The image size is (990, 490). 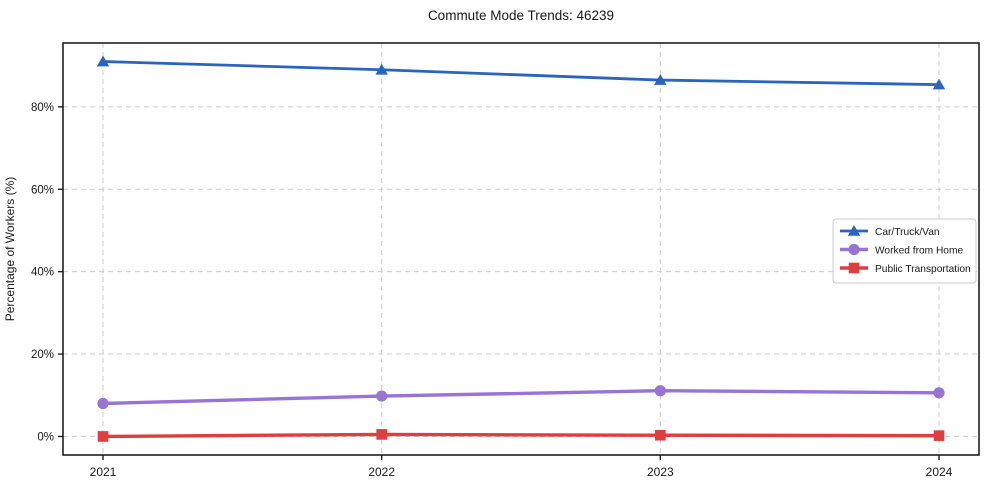 What do you see at coordinates (907, 232) in the screenshot?
I see `legend-label: Car/Truck/Van` at bounding box center [907, 232].